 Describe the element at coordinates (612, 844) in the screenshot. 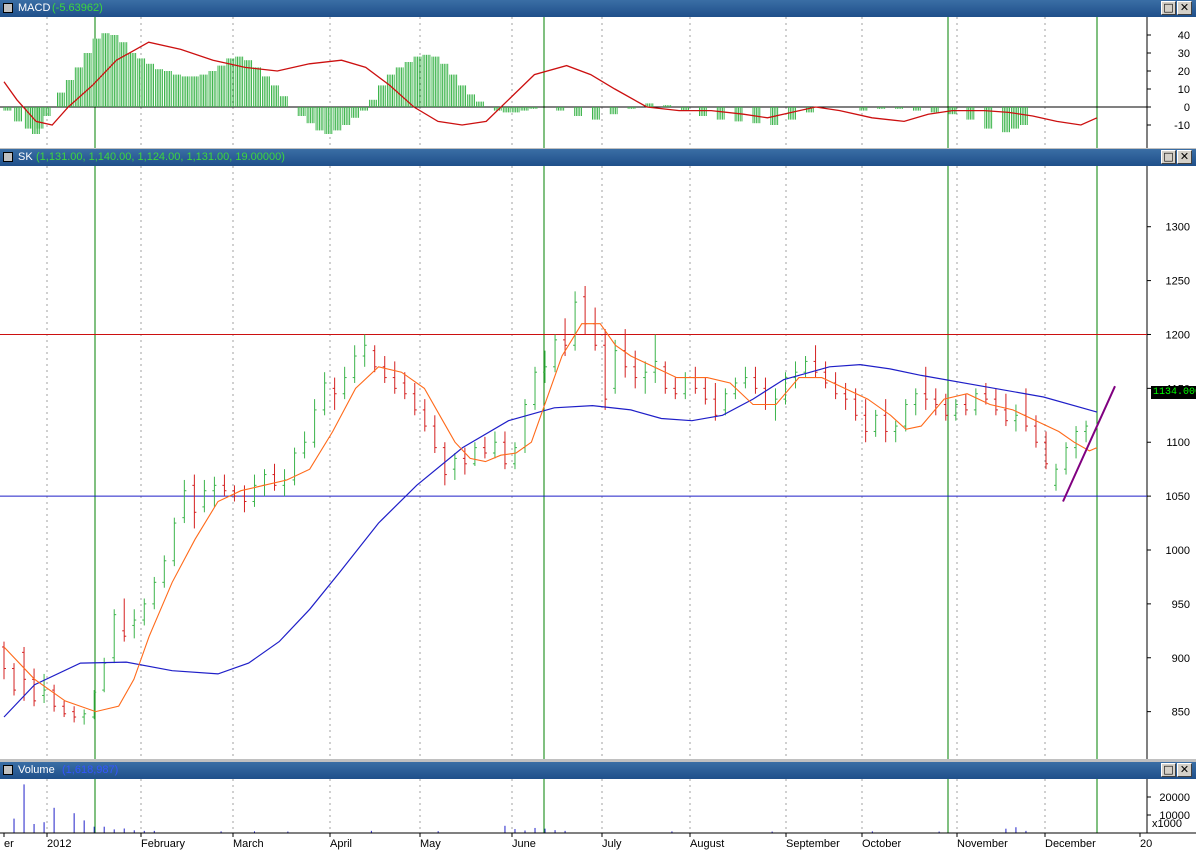

I see `x-tick-label: July` at that location.